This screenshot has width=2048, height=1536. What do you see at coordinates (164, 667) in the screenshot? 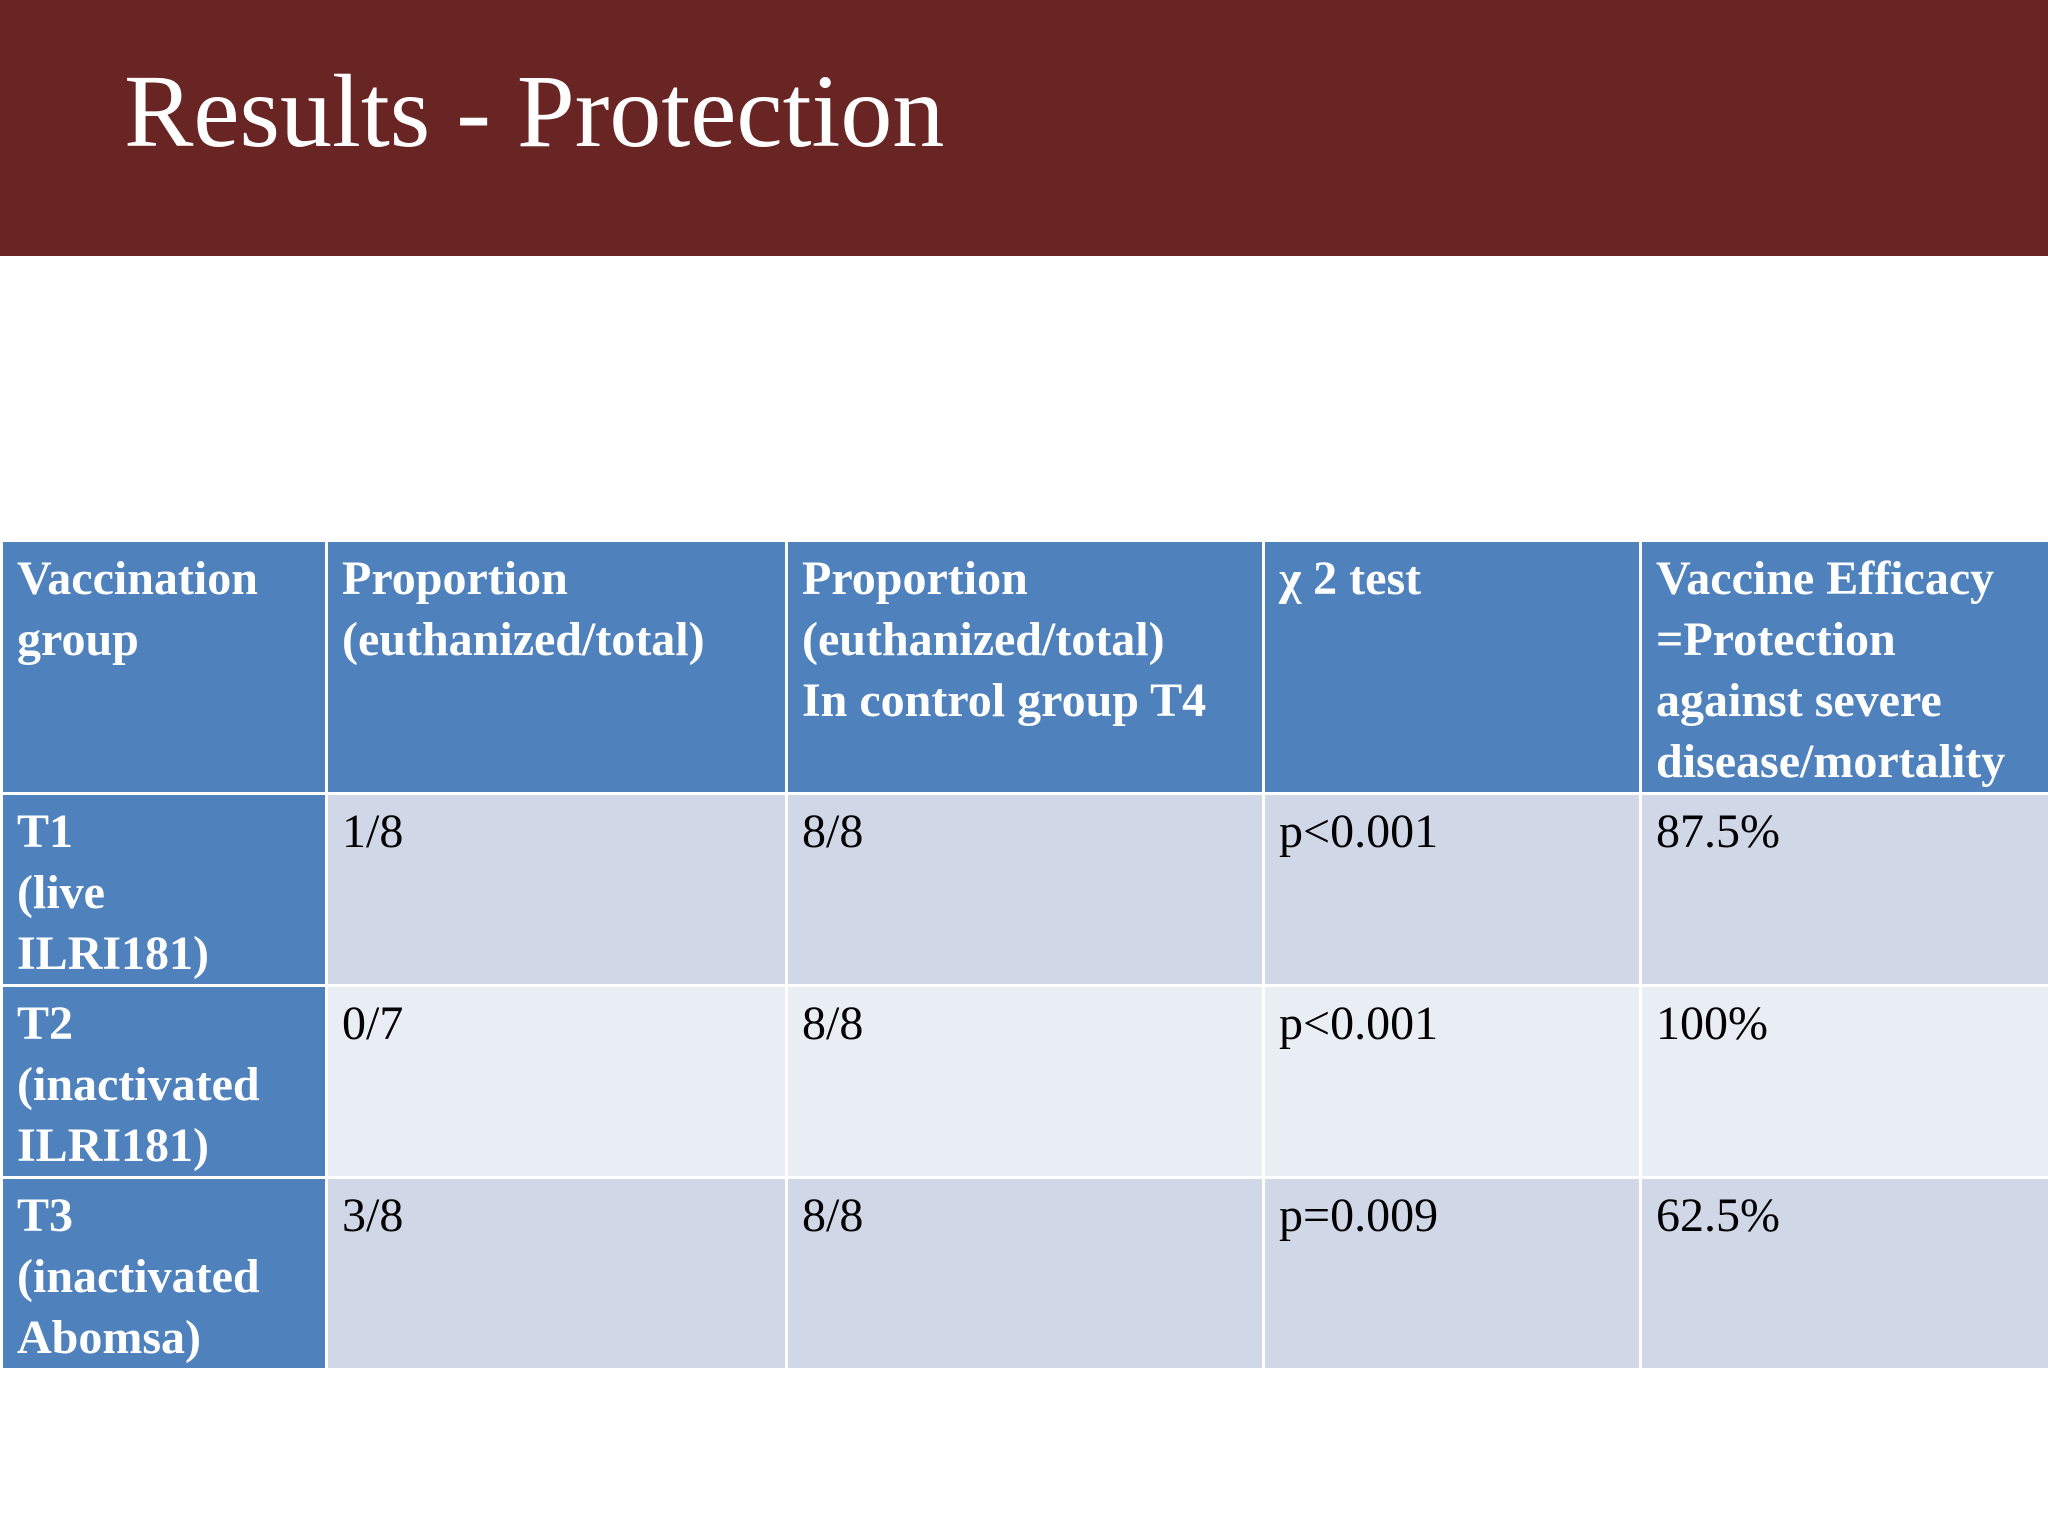
I see `header-vaccination-group: Vaccination group` at bounding box center [164, 667].